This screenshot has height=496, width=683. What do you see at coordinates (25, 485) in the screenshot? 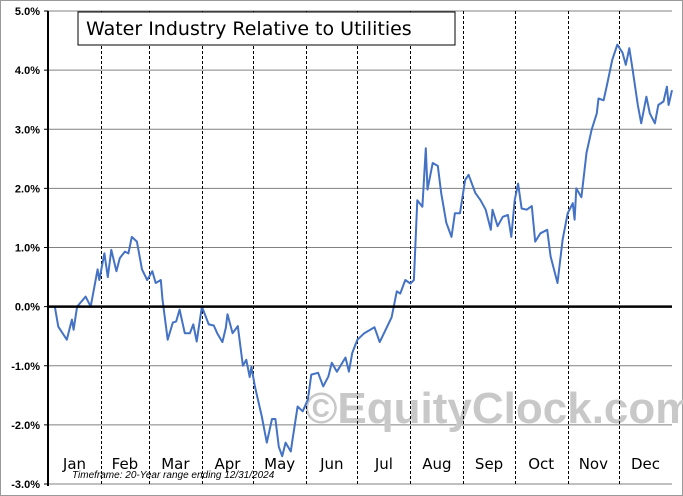
I see `y-tick-label: -3.0%` at bounding box center [25, 485].